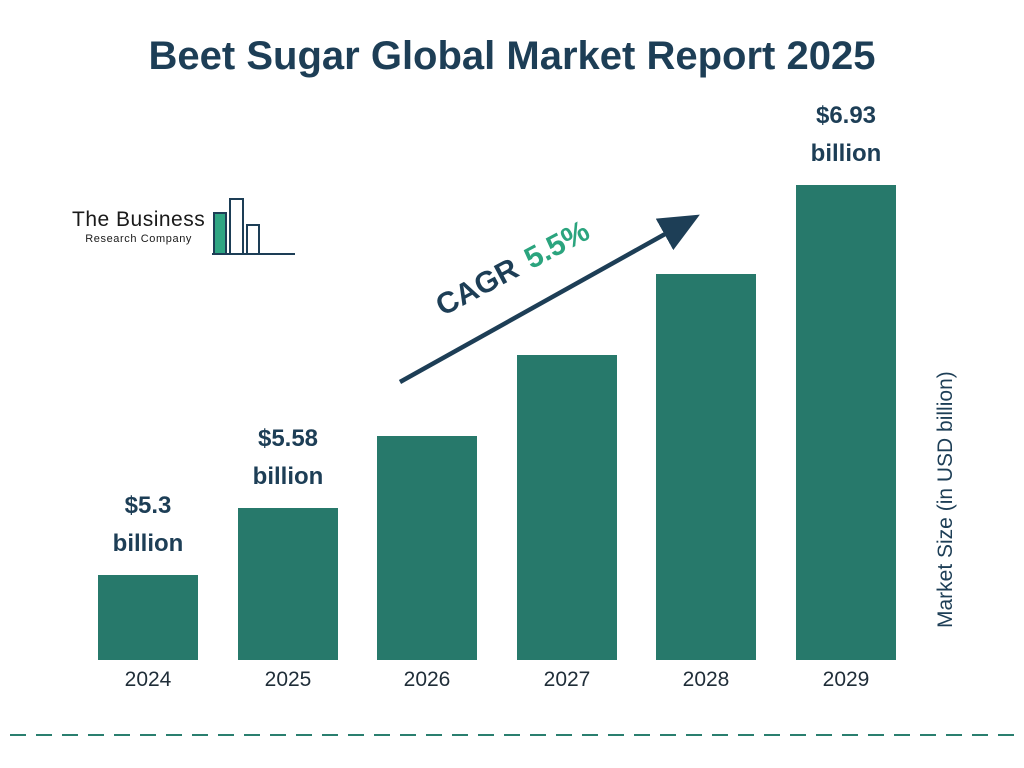  Describe the element at coordinates (148, 679) in the screenshot. I see `year-label-2024: 2024` at that location.